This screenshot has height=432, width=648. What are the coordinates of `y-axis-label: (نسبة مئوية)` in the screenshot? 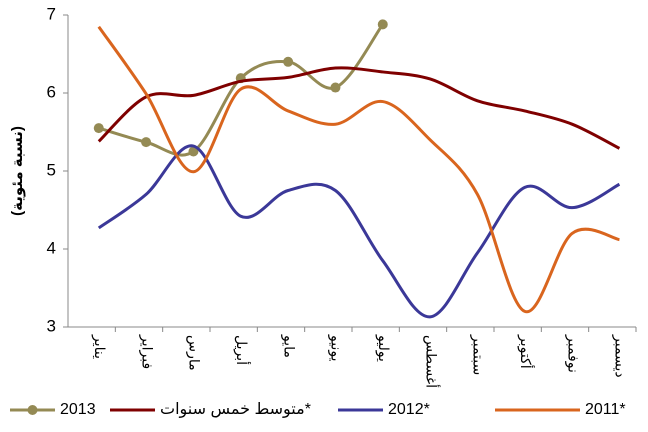 It's located at (17, 171).